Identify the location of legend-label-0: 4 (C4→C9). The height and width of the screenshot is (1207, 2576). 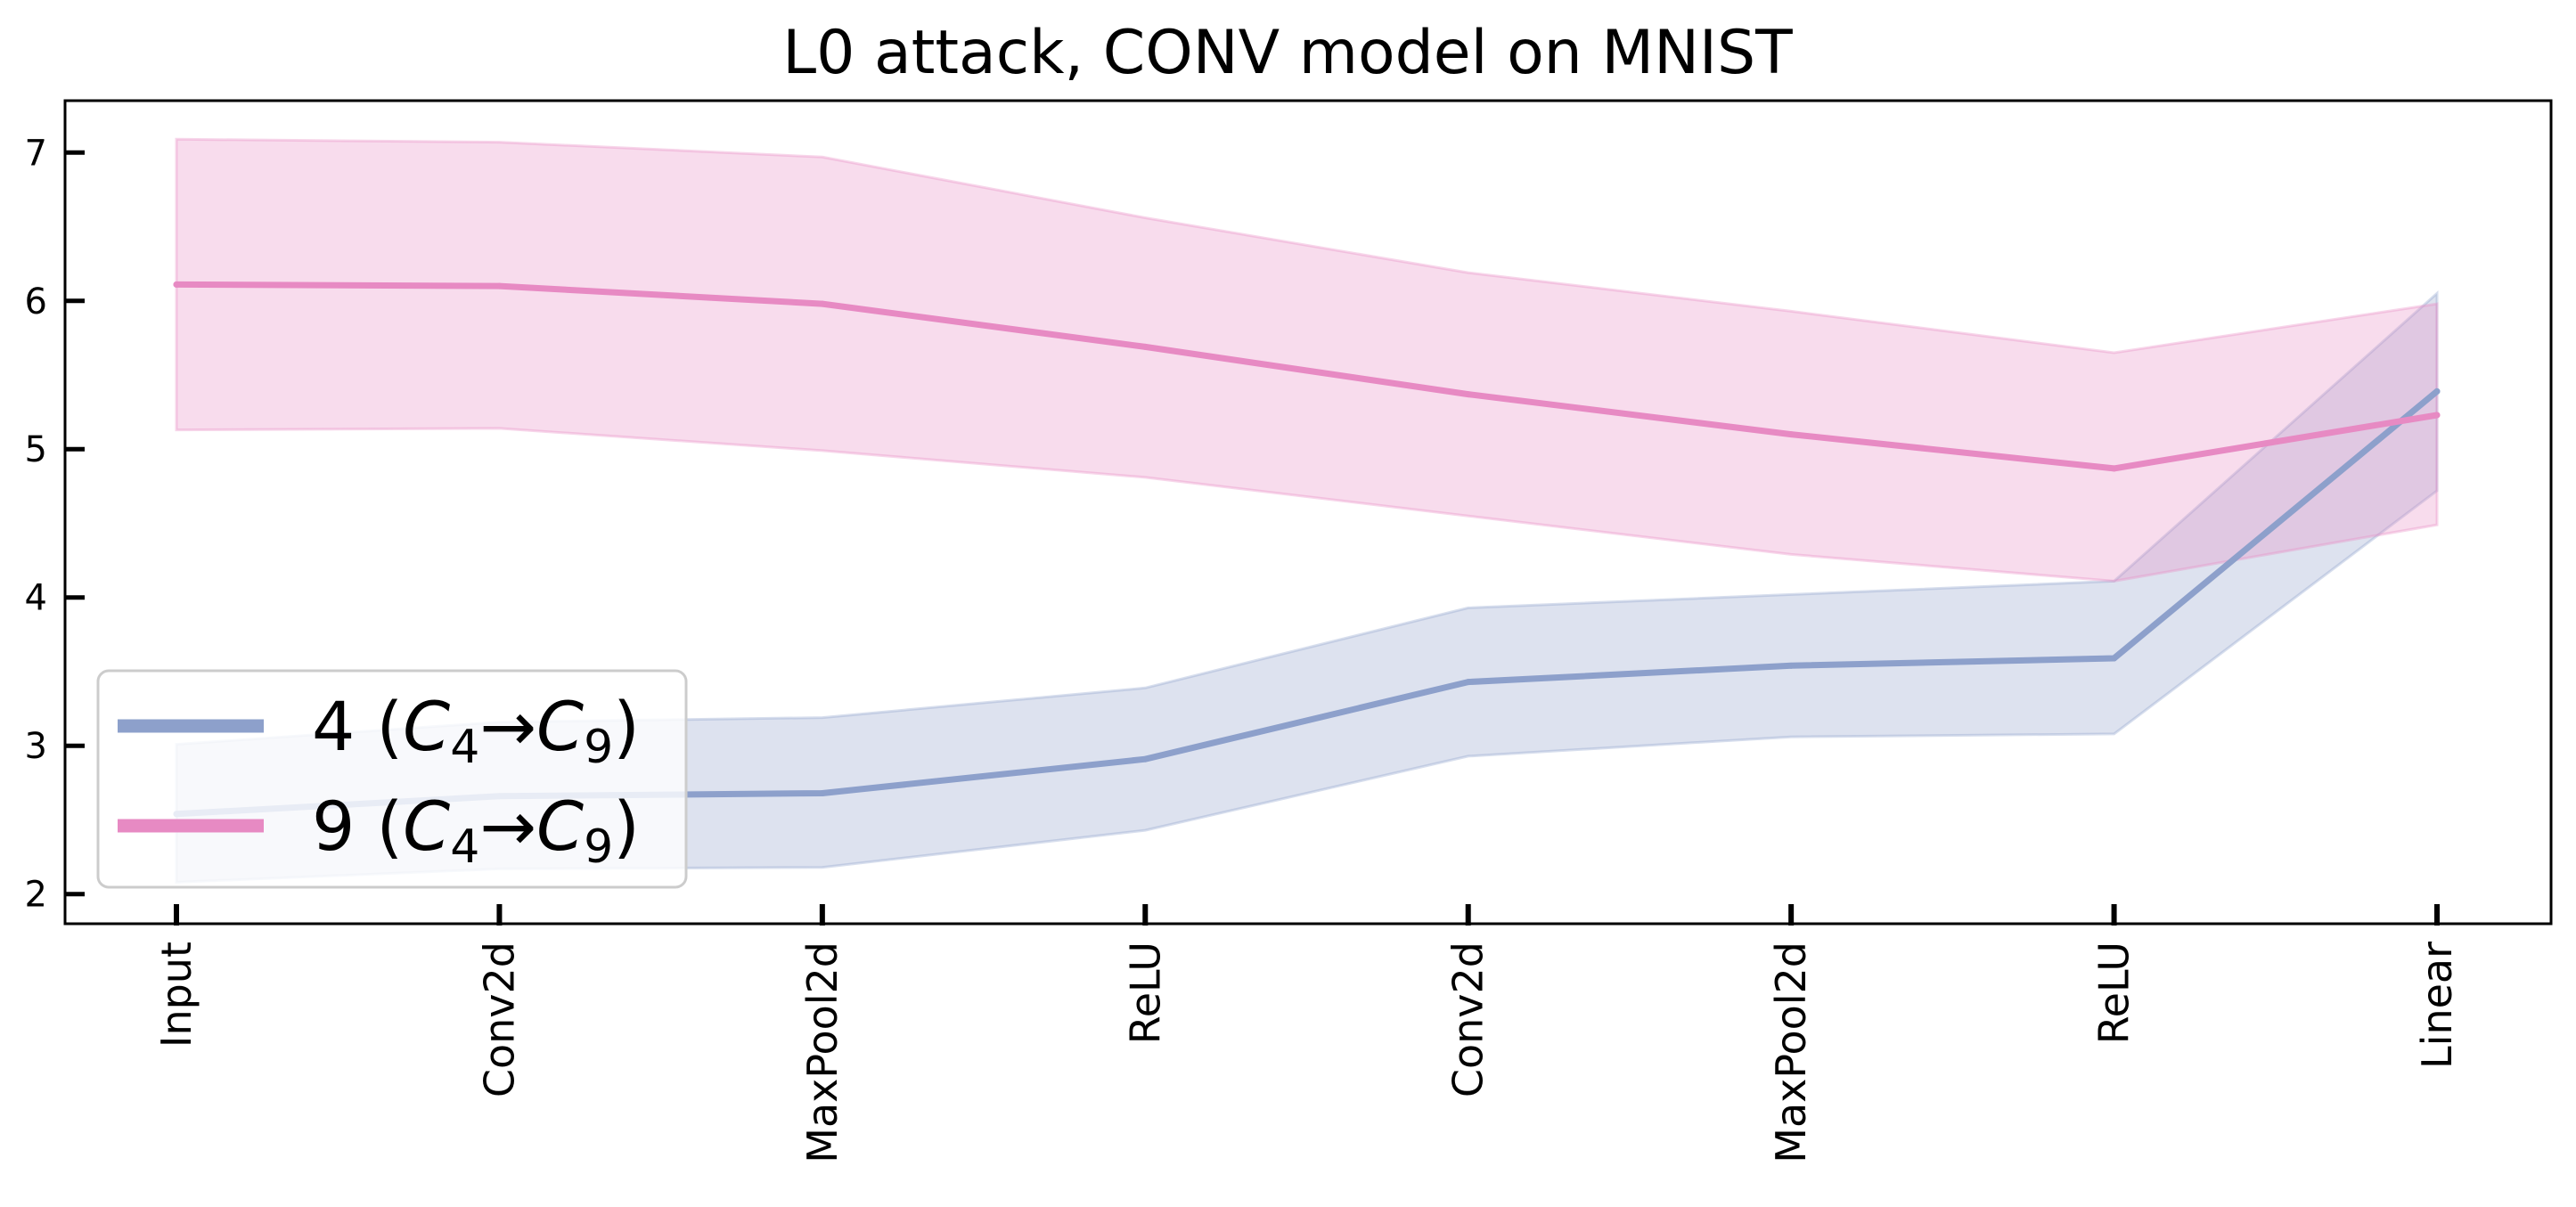
(476, 730).